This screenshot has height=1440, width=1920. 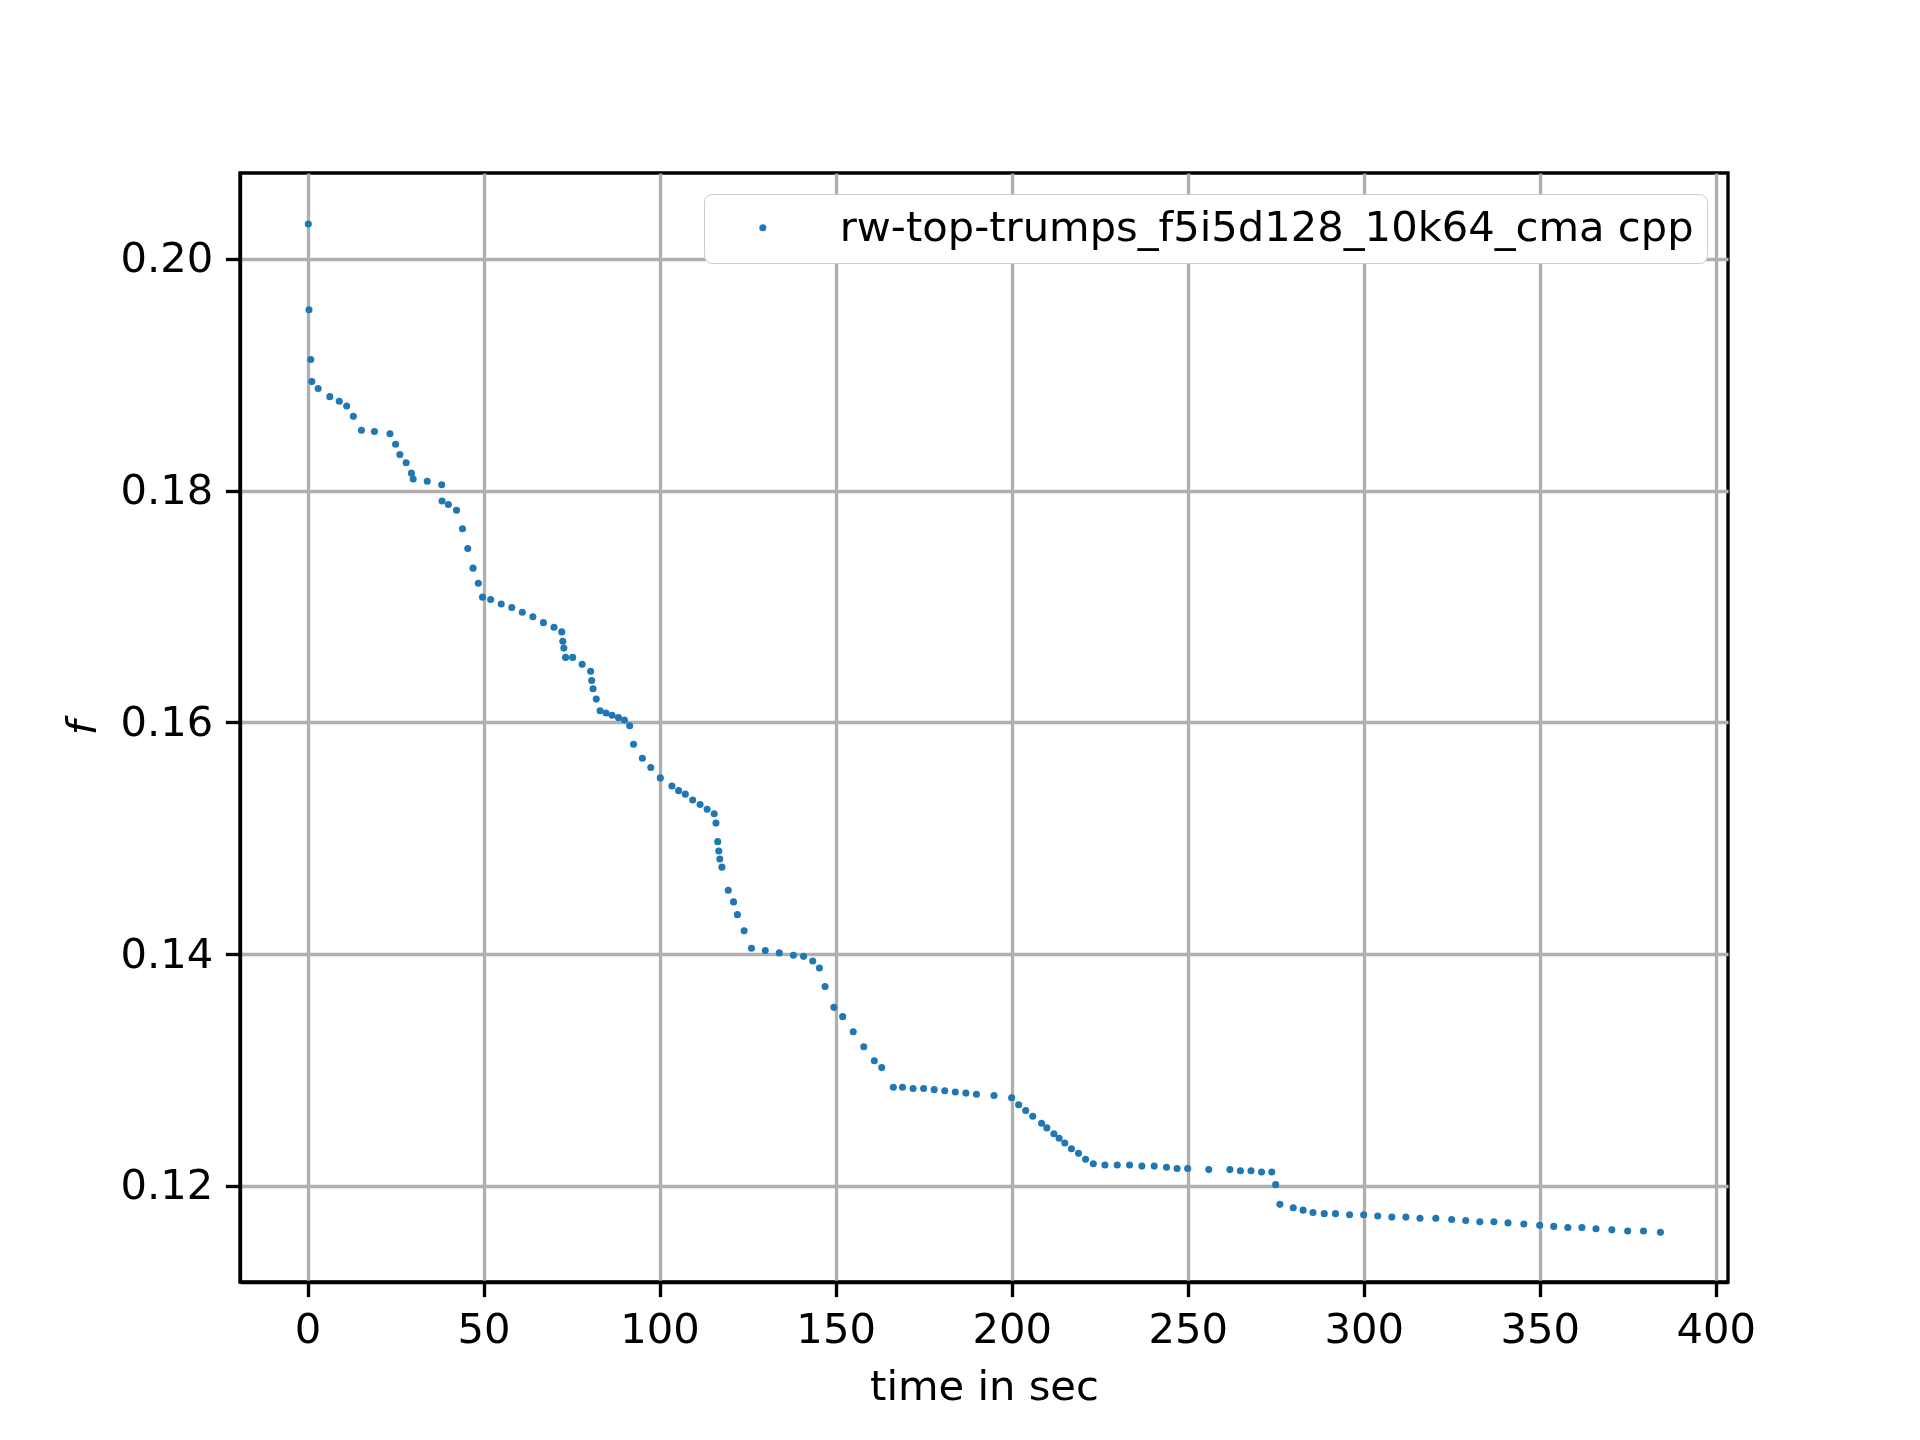 I want to click on x-tick-label: 200, so click(x=1012, y=1328).